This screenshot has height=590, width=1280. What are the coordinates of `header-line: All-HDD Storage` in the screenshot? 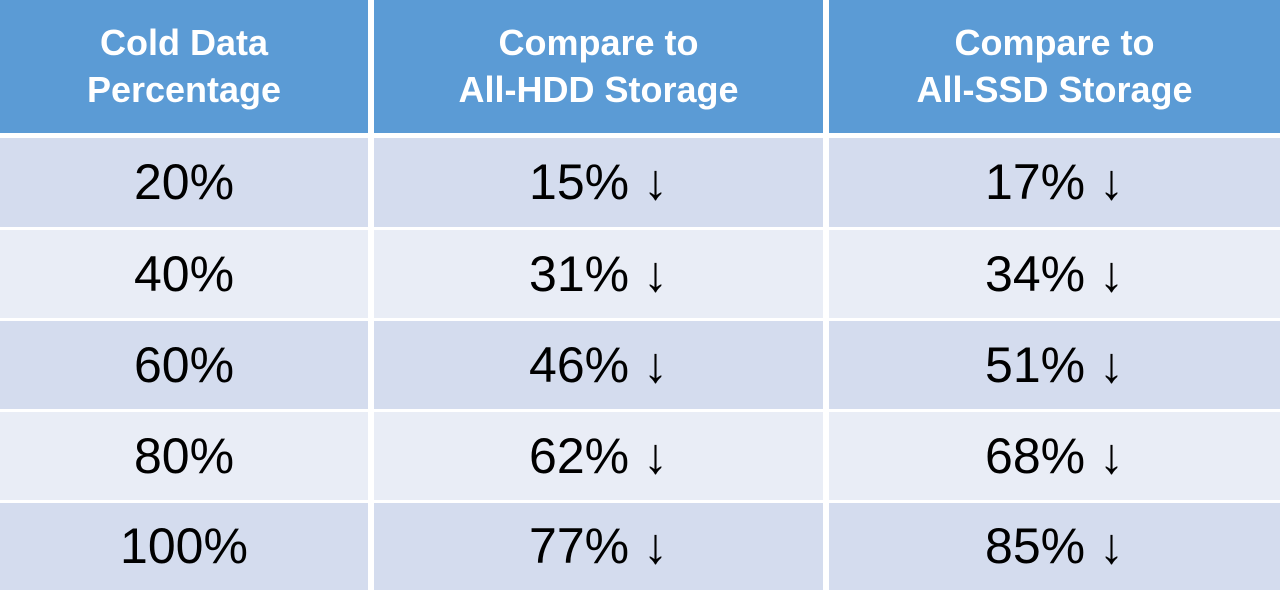 It's located at (598, 89).